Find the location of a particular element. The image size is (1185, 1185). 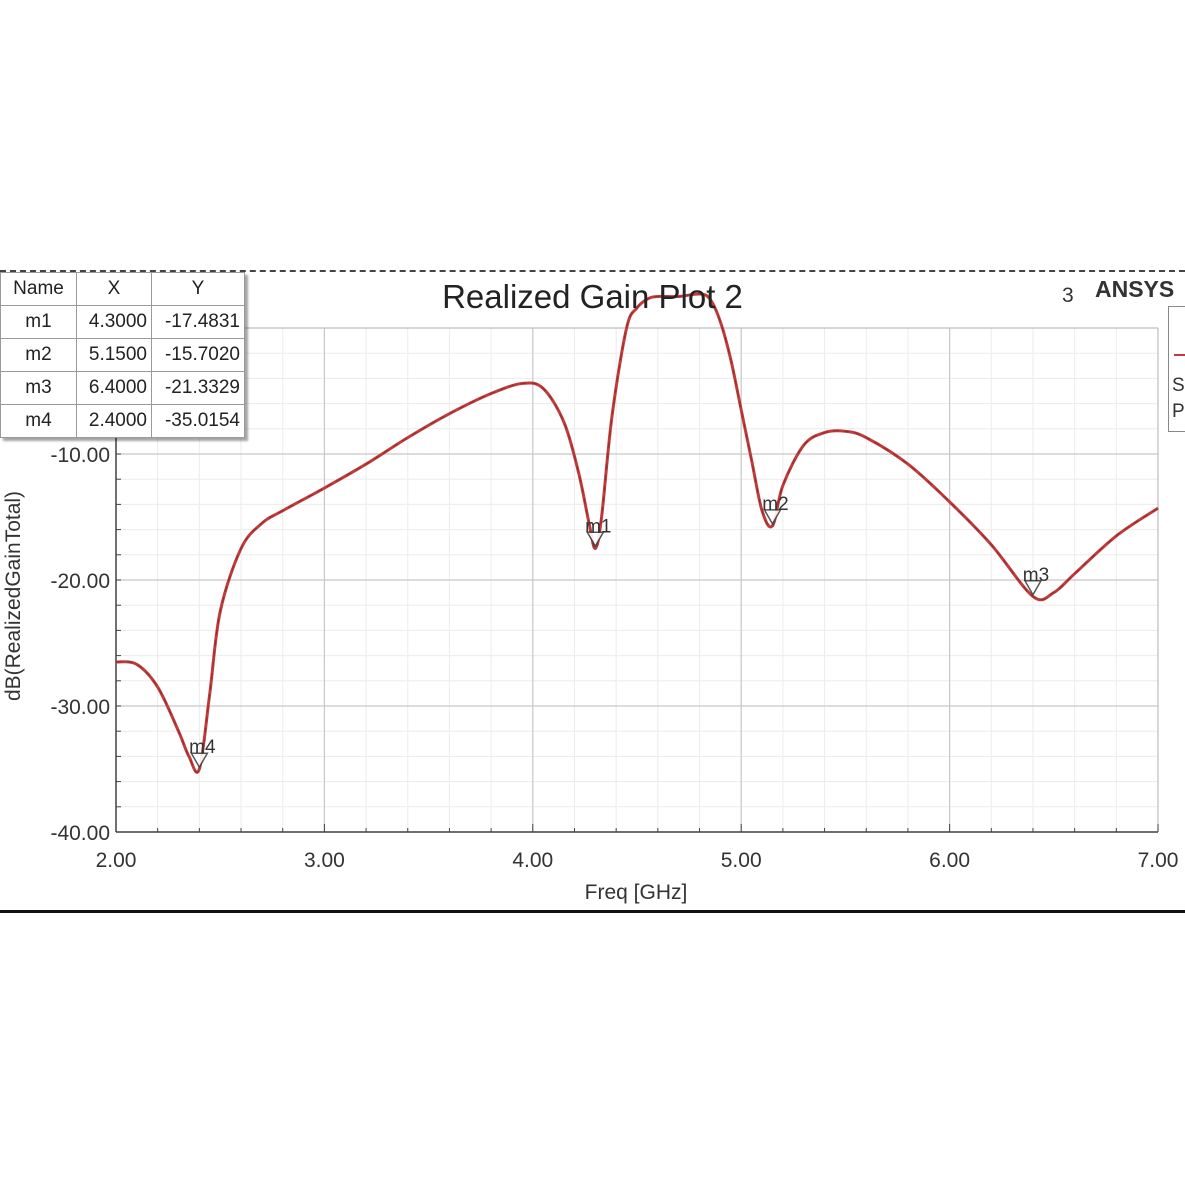

header-name: Name is located at coordinates (38, 289).